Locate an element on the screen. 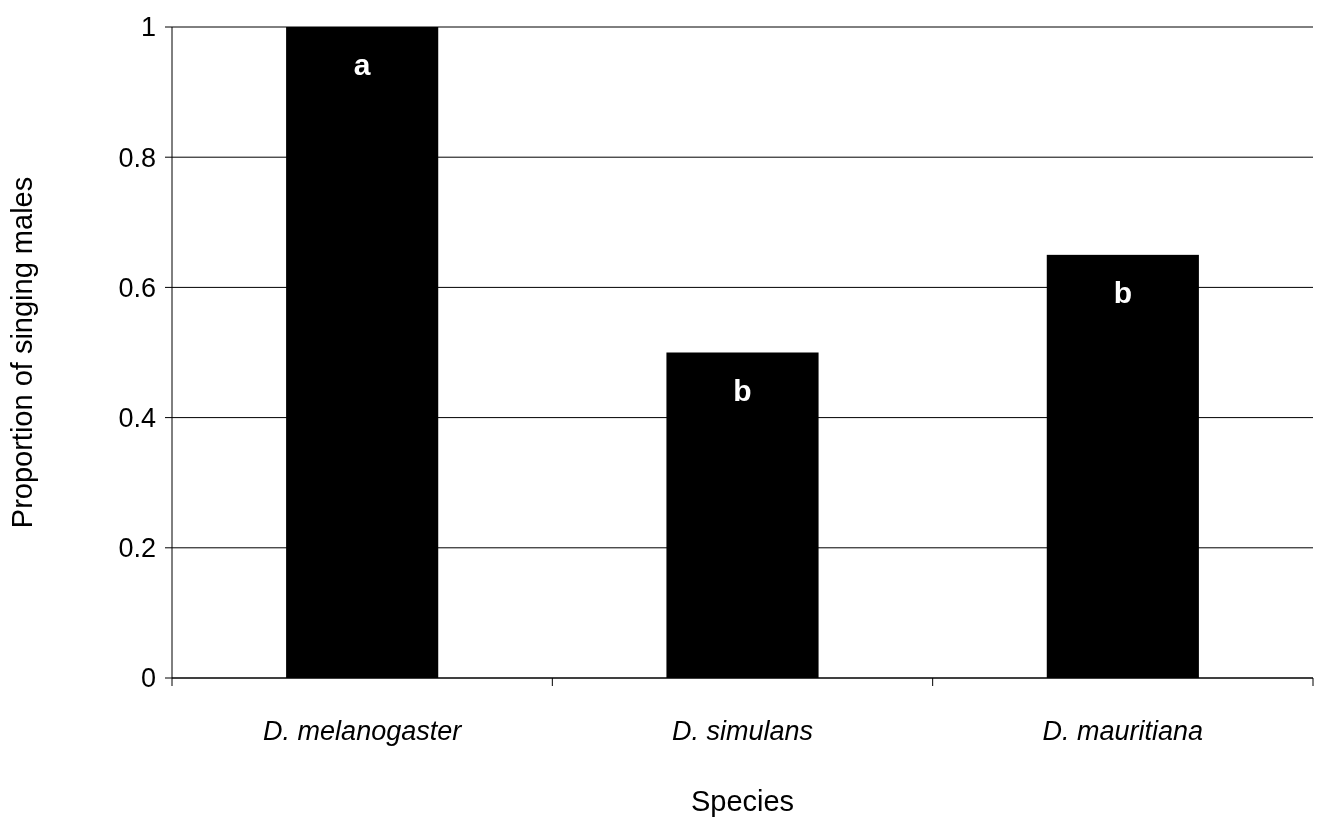  x-tick-label: D. simulans is located at coordinates (742, 731).